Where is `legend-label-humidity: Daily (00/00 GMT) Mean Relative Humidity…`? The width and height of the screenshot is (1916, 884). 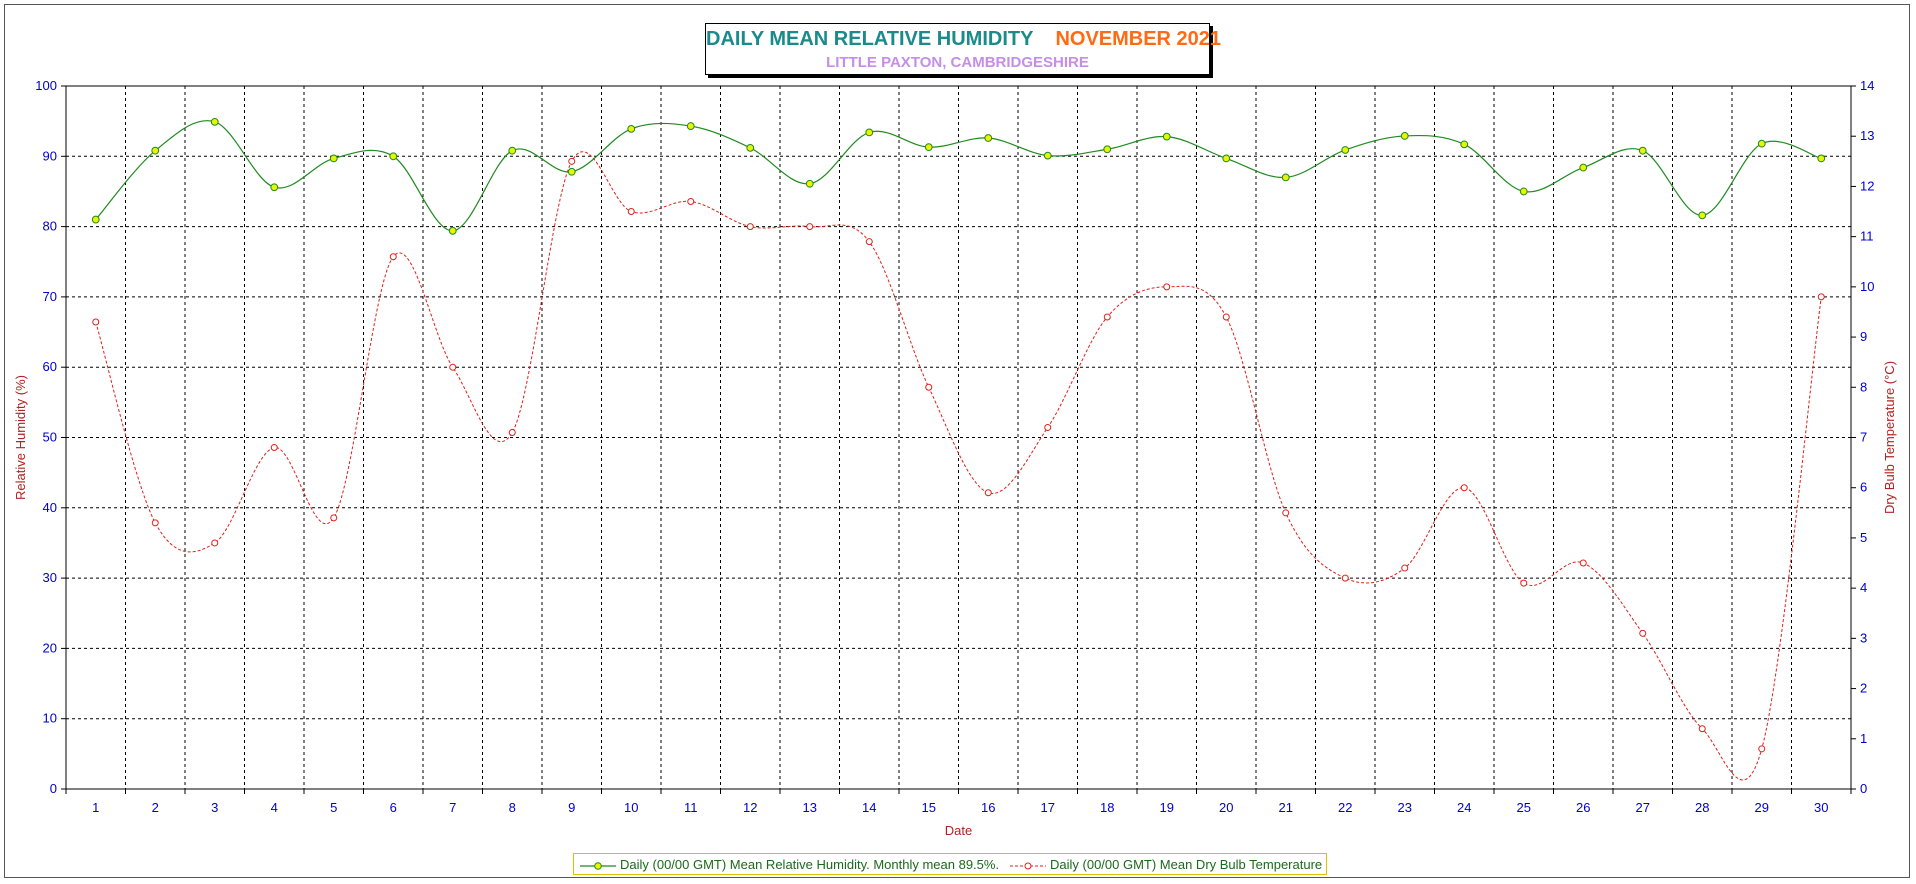
legend-label-humidity: Daily (00/00 GMT) Mean Relative Humidity… is located at coordinates (810, 864).